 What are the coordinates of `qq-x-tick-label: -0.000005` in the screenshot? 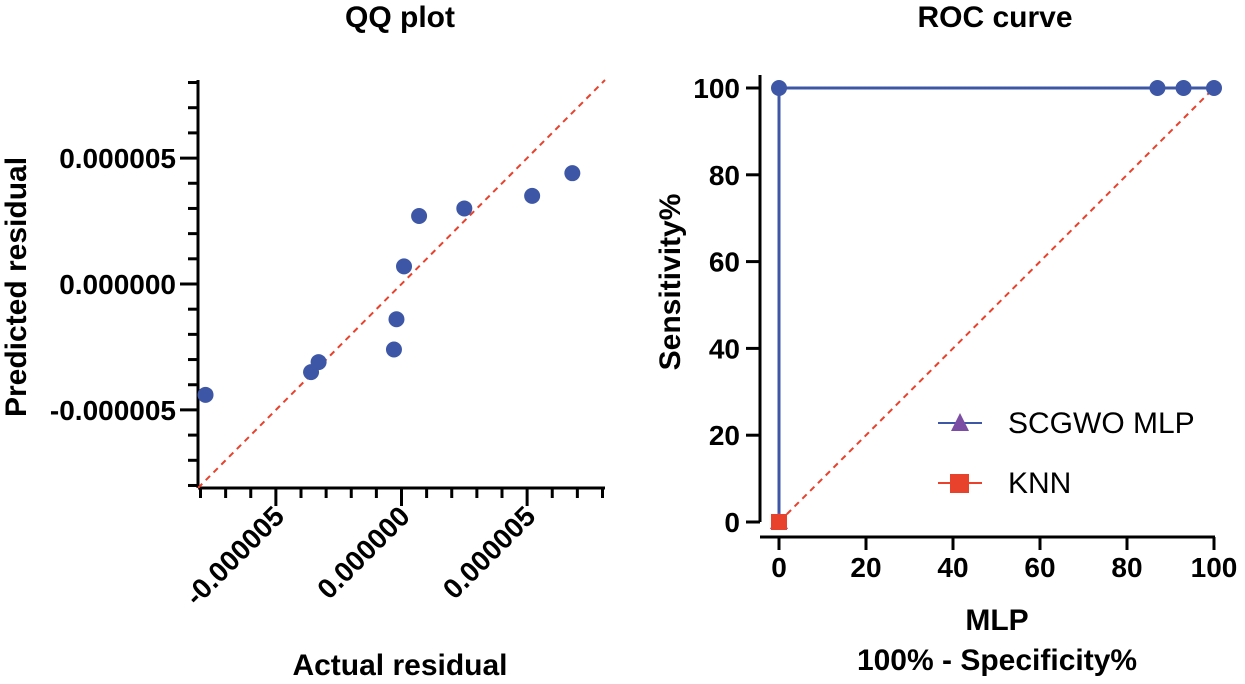 It's located at (234, 555).